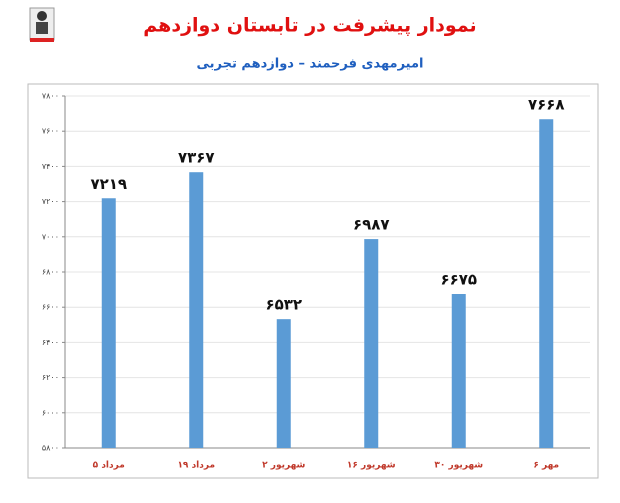  I want to click on y-tick-label: ۷۰۰۰, so click(50, 236).